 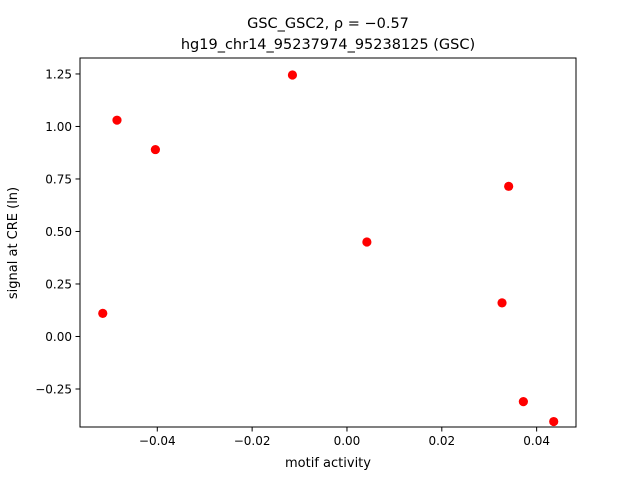 What do you see at coordinates (536, 441) in the screenshot?
I see `x-tick-label-5: 0.04` at bounding box center [536, 441].